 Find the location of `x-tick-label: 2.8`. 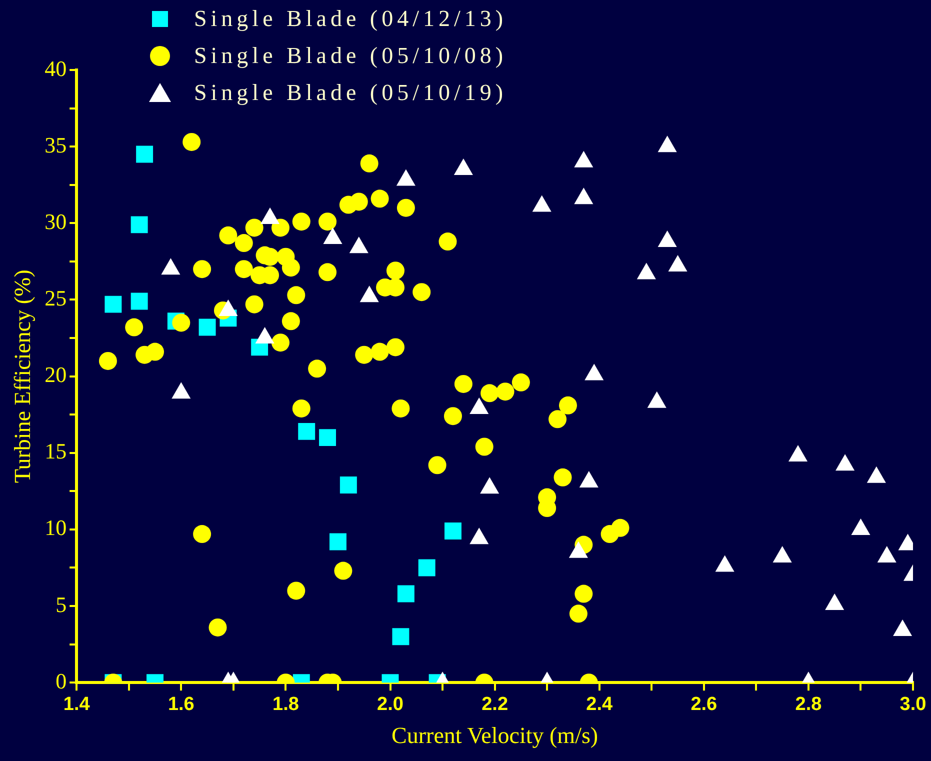

x-tick-label: 2.8 is located at coordinates (808, 705).